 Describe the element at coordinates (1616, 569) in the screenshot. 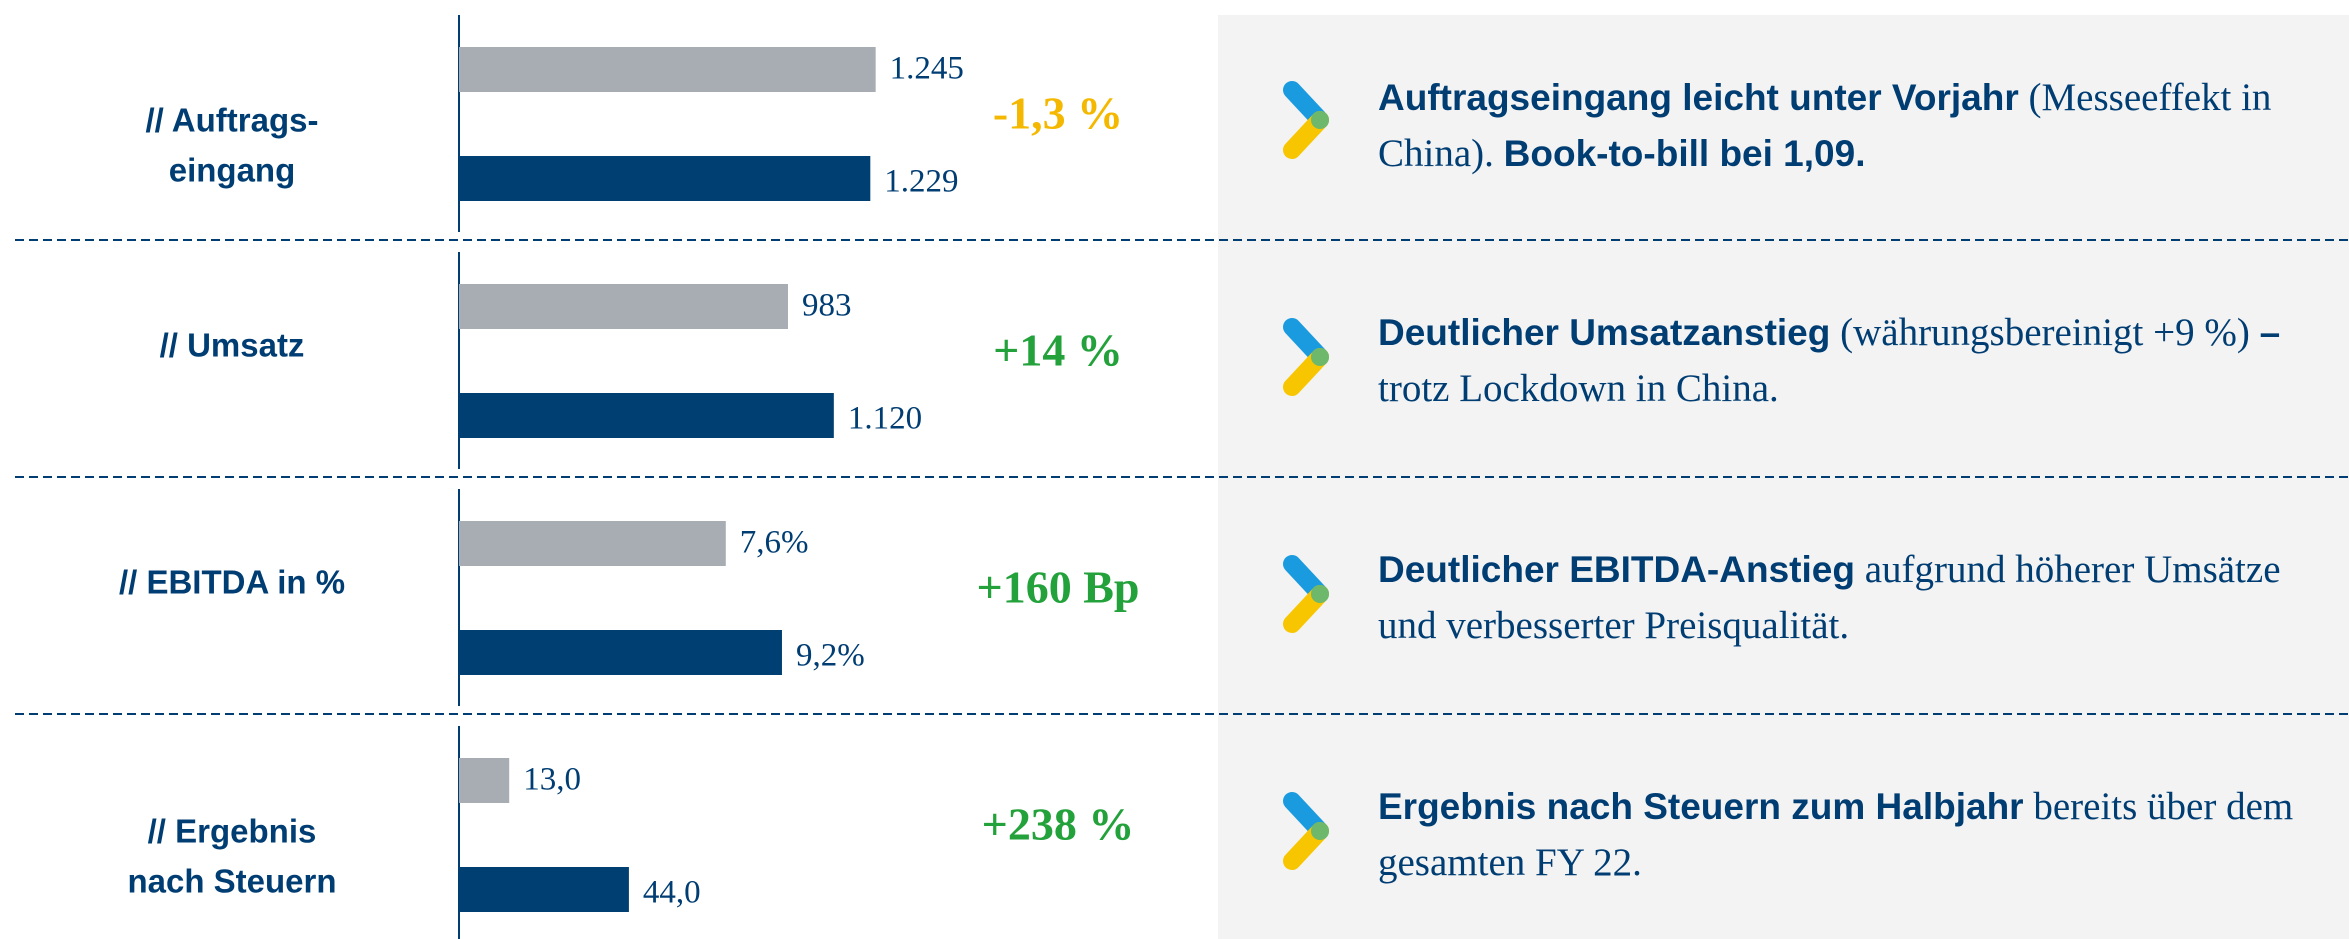

I see `comment-text: Deutlicher EBITDA-Anstieg` at that location.